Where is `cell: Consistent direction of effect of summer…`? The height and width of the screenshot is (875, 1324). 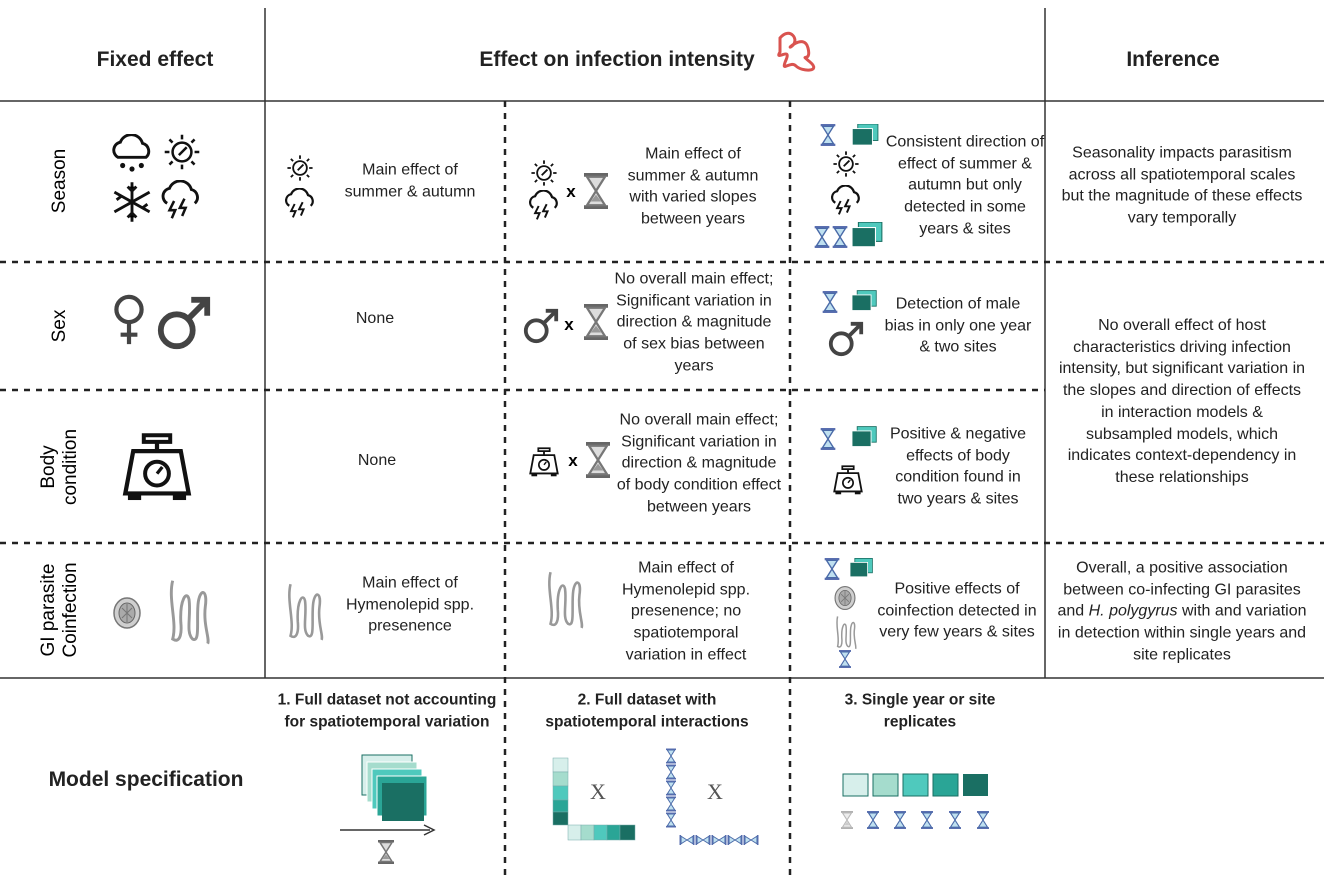
cell: Consistent direction of effect of summer… is located at coordinates (965, 185).